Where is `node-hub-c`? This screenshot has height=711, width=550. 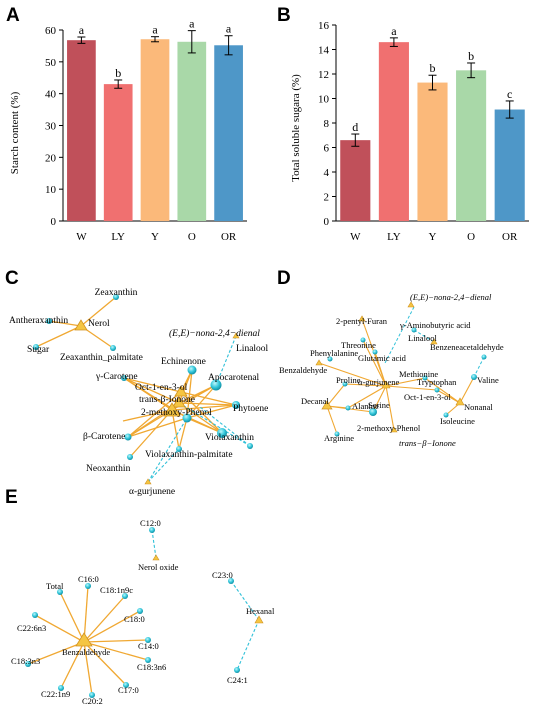 node-hub-c is located at coordinates (187, 418).